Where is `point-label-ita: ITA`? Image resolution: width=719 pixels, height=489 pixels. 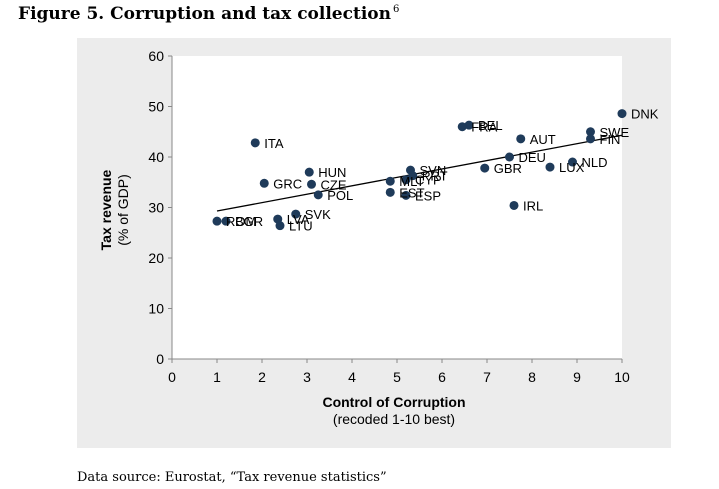
point-label-ita: ITA is located at coordinates (274, 143).